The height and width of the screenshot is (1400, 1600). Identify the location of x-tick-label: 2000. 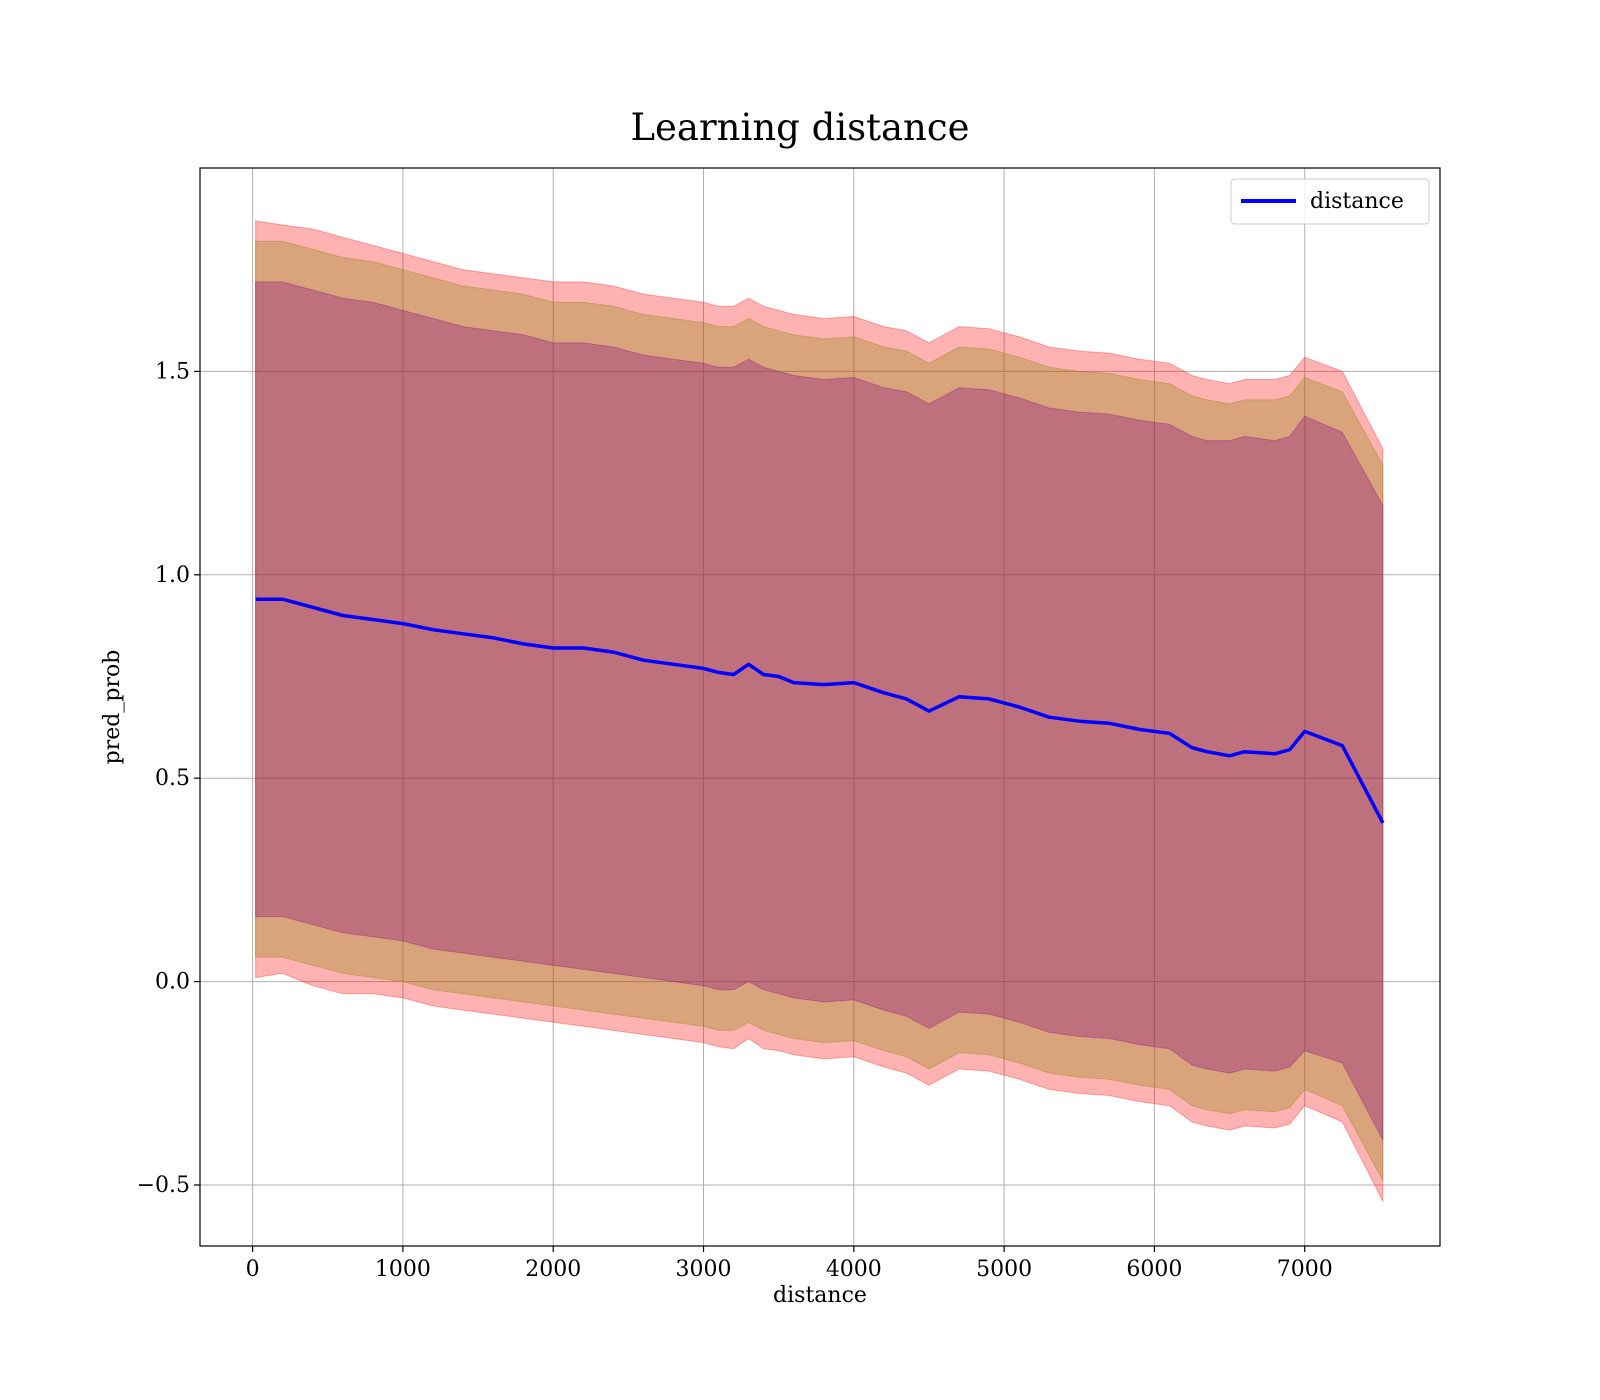
(553, 1269).